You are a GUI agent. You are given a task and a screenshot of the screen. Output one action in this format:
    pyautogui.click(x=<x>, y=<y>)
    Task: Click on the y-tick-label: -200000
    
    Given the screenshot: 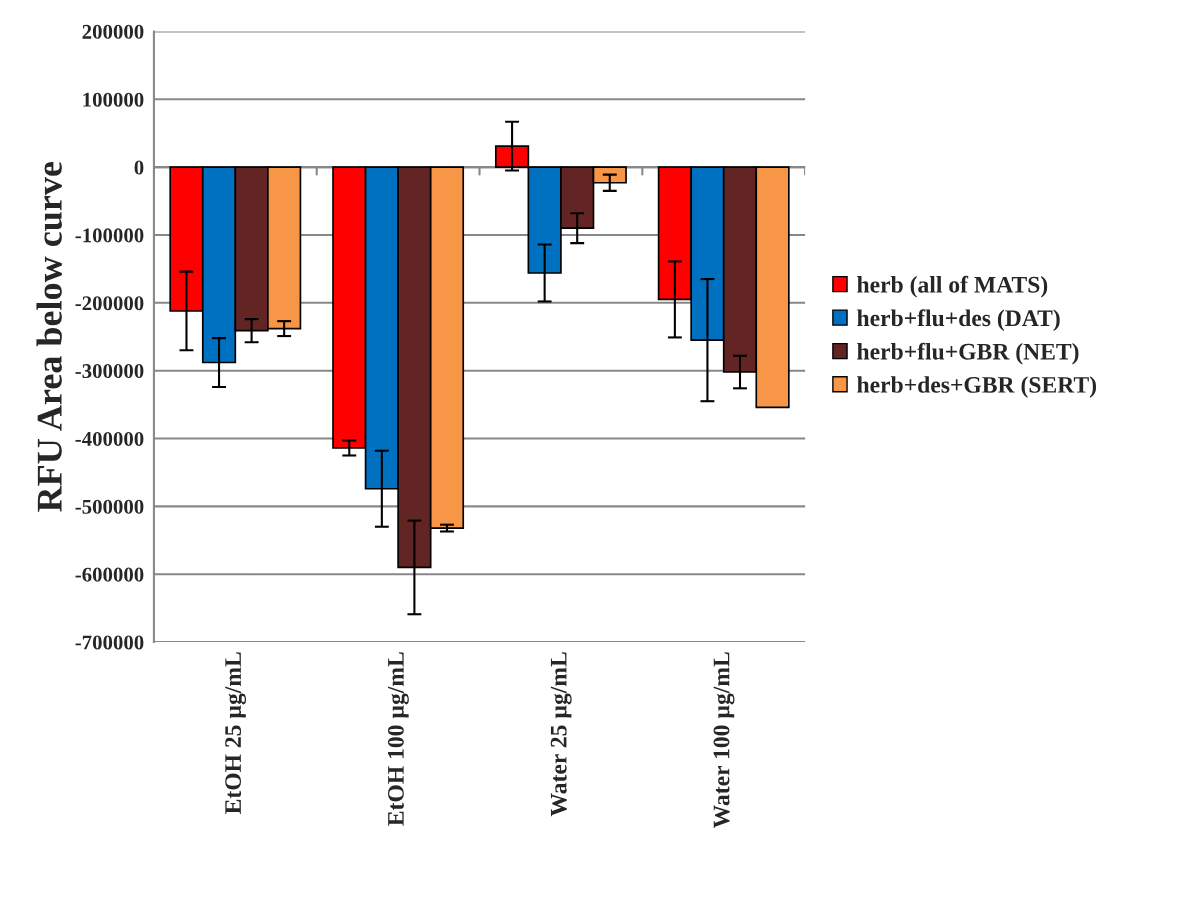 What is the action you would take?
    pyautogui.click(x=109, y=303)
    